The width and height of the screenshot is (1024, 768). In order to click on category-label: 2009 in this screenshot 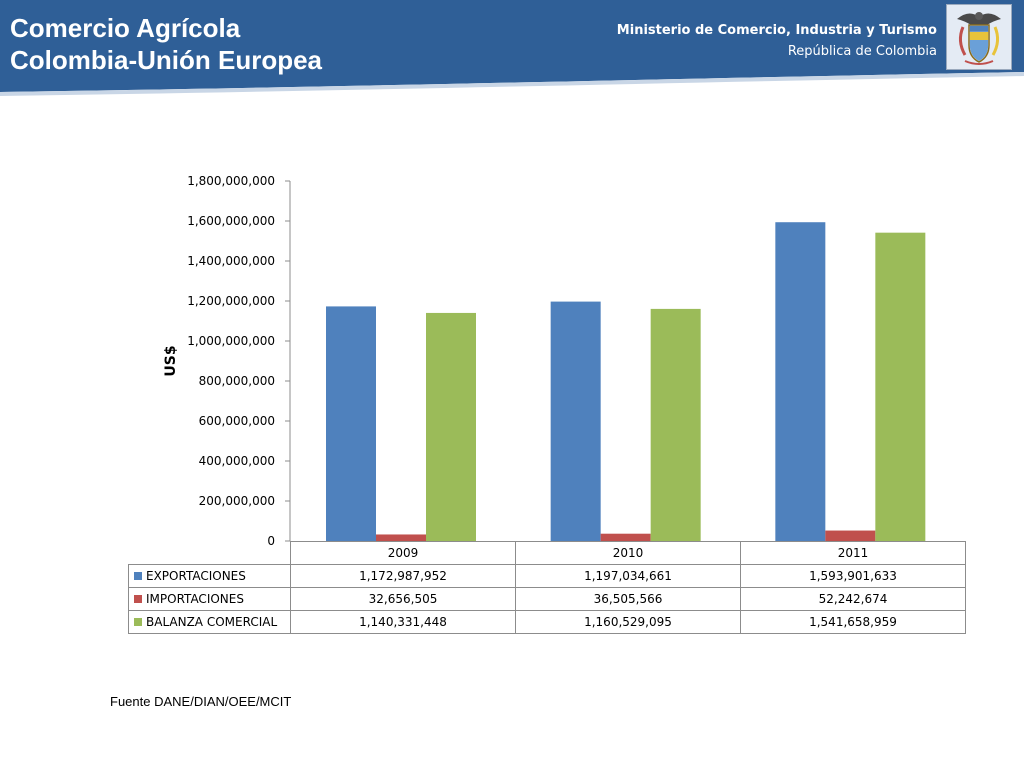, I will do `click(403, 553)`.